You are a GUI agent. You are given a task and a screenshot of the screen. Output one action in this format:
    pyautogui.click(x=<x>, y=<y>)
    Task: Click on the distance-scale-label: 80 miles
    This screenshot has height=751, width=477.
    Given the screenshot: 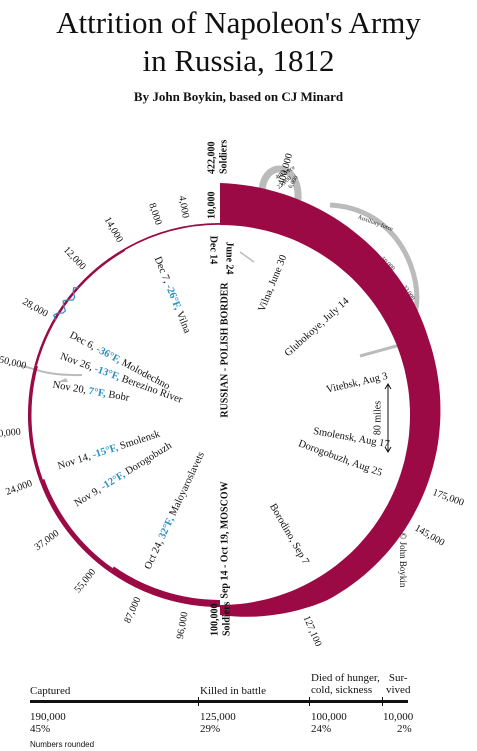 What is the action you would take?
    pyautogui.click(x=377, y=418)
    